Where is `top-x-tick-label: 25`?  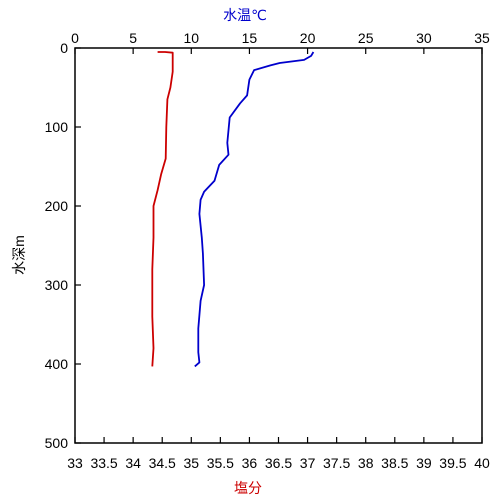 top-x-tick-label: 25 is located at coordinates (366, 38).